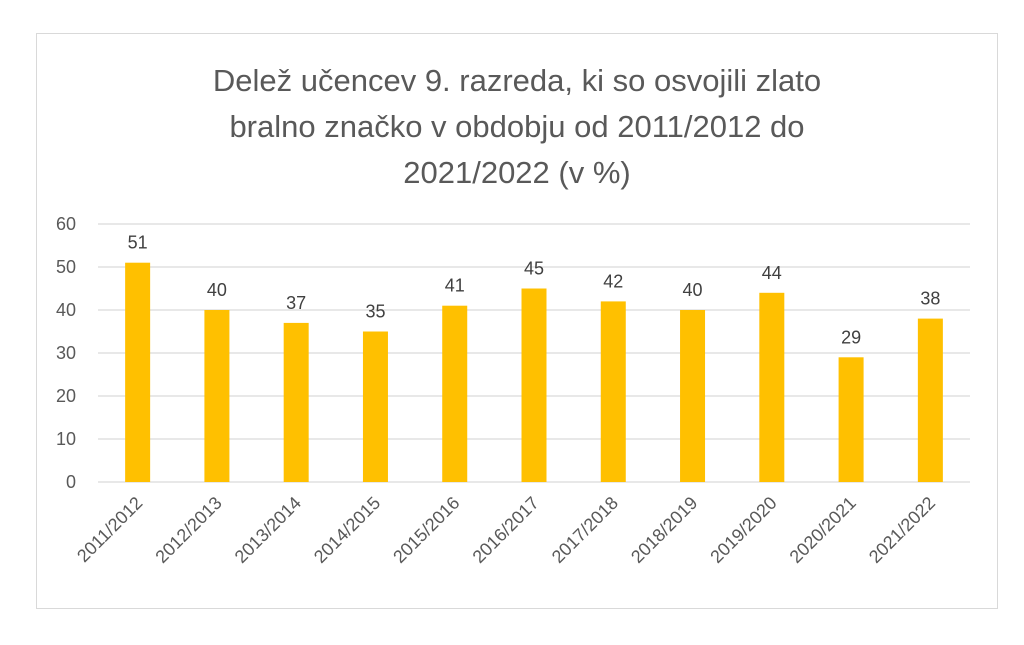 The image size is (1024, 645). I want to click on data-label: 37, so click(296, 303).